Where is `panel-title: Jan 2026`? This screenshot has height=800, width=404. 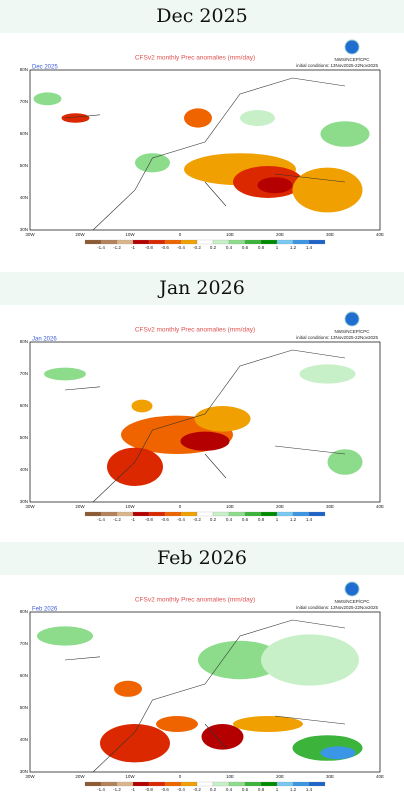
panel-title: Jan 2026 is located at coordinates (201, 288).